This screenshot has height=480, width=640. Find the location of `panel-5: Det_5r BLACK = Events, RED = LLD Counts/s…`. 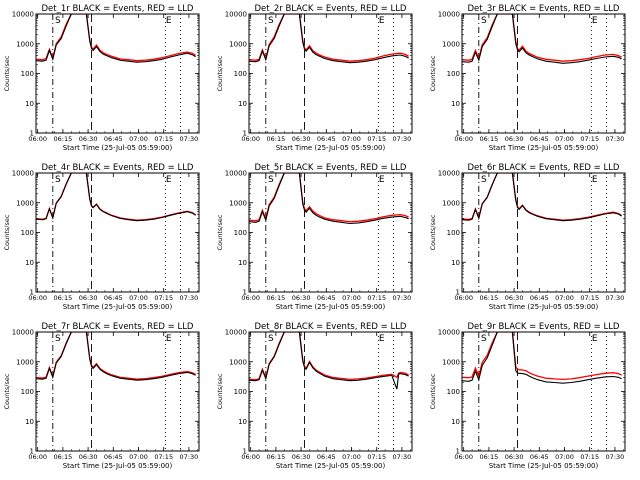

panel-5: Det_5r BLACK = Events, RED = LLD Counts/s… is located at coordinates (314, 237).